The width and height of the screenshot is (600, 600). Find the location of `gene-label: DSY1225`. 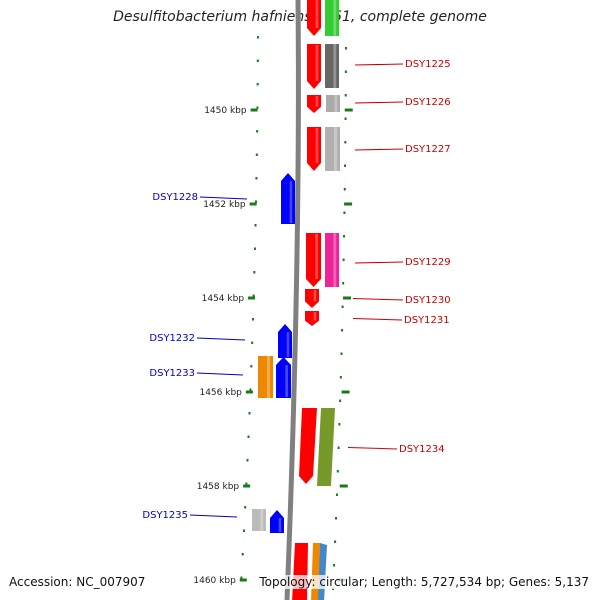

gene-label: DSY1225 is located at coordinates (428, 64).